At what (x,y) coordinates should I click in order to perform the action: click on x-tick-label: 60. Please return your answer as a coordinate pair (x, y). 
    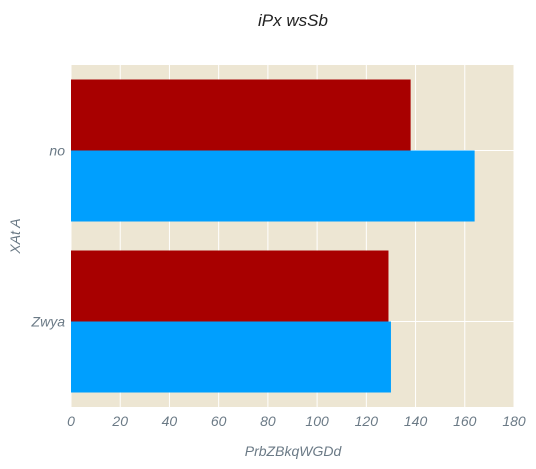
    Looking at the image, I should click on (219, 421).